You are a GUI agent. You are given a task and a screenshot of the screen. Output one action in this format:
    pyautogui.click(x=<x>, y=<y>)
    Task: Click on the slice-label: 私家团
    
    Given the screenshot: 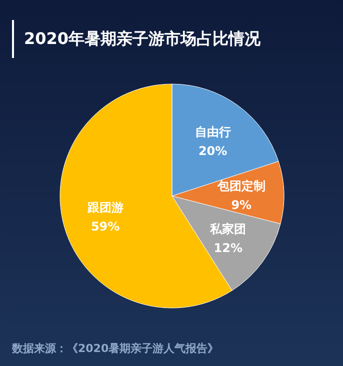 What is the action you would take?
    pyautogui.click(x=227, y=229)
    